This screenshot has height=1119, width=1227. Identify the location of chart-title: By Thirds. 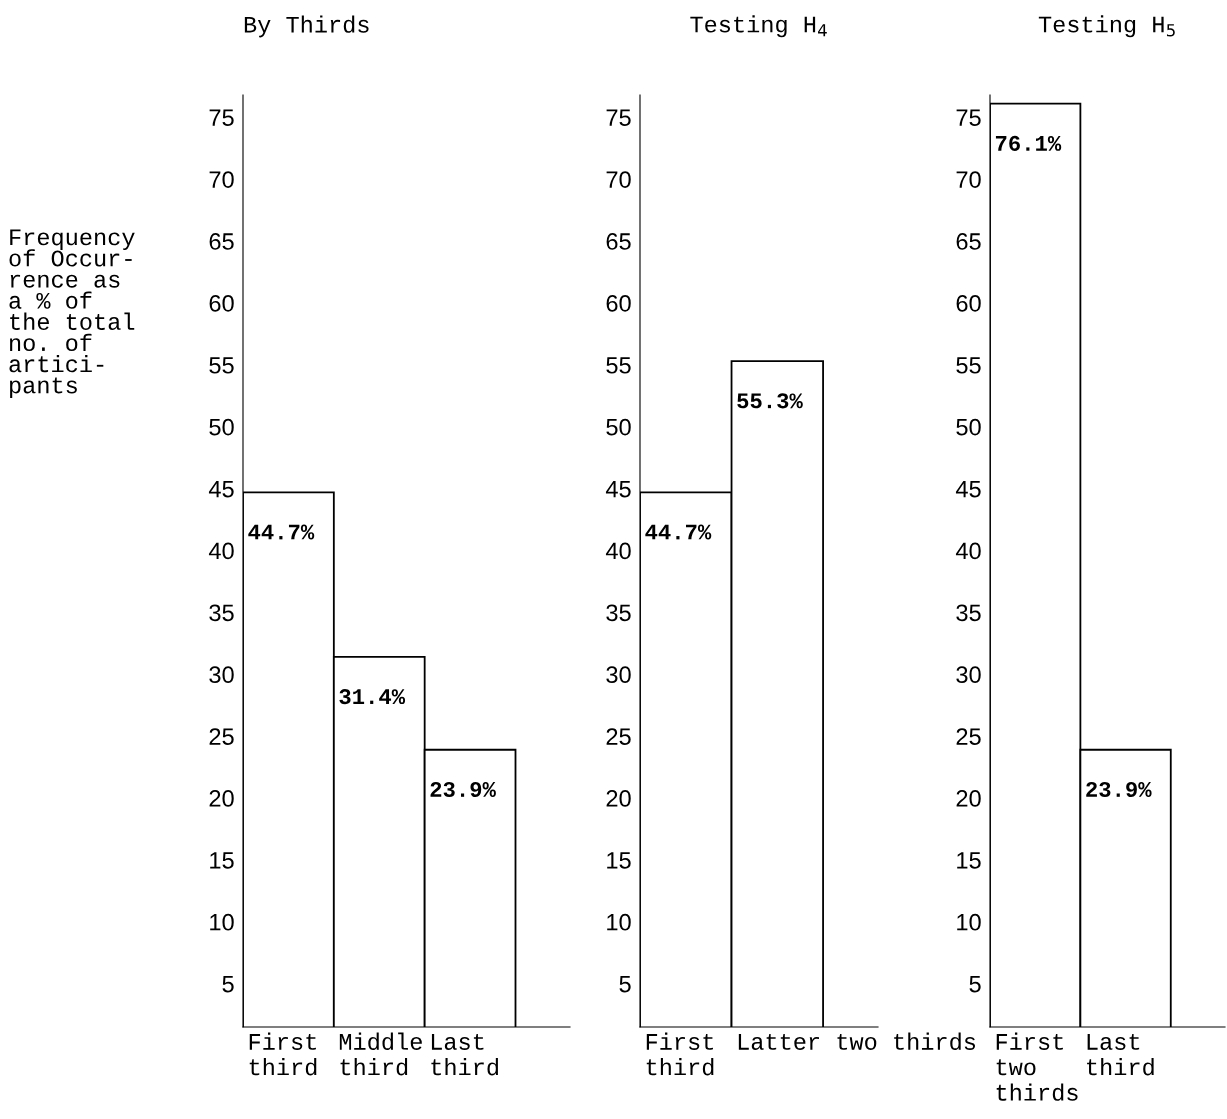
(306, 26).